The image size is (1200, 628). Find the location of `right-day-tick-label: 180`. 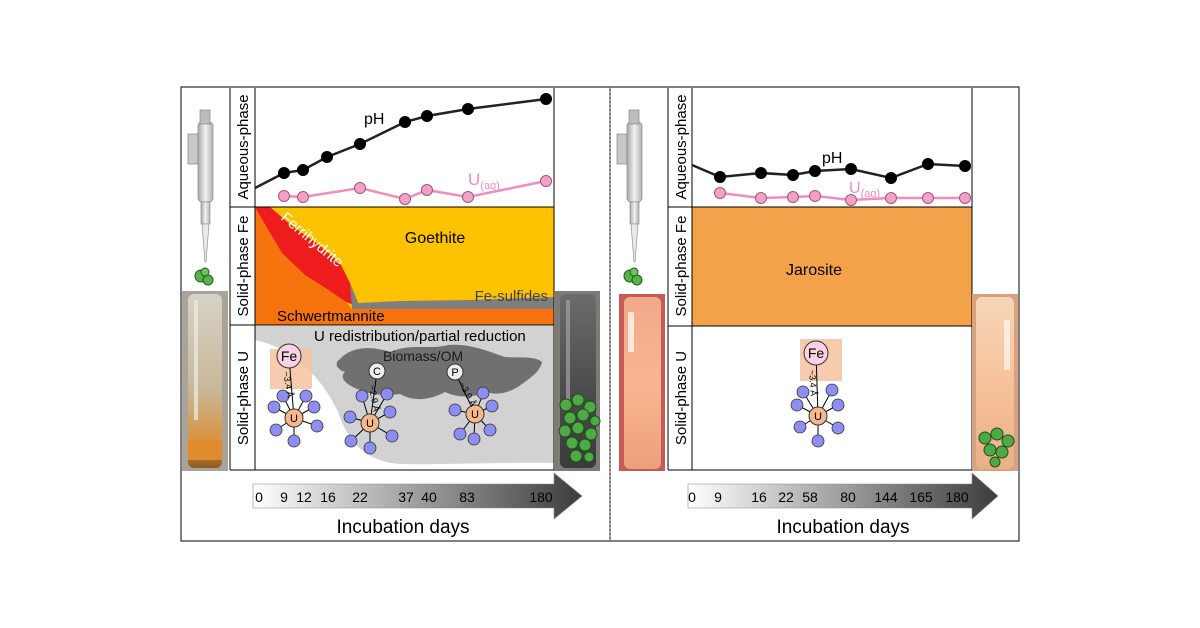

right-day-tick-label: 180 is located at coordinates (957, 497).